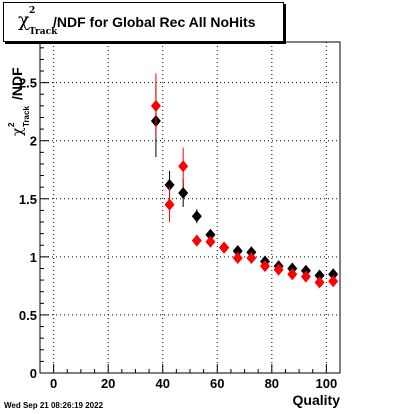 This screenshot has height=414, width=400. I want to click on x-tick-label: 80, so click(272, 383).